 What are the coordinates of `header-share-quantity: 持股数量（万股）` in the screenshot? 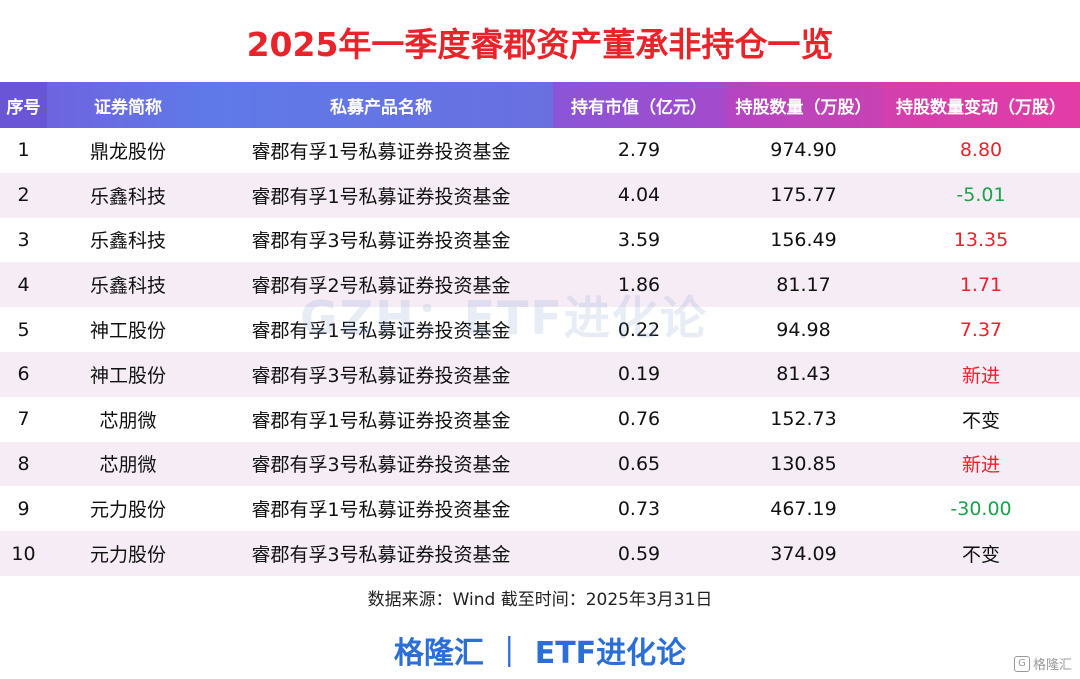 It's located at (803, 105).